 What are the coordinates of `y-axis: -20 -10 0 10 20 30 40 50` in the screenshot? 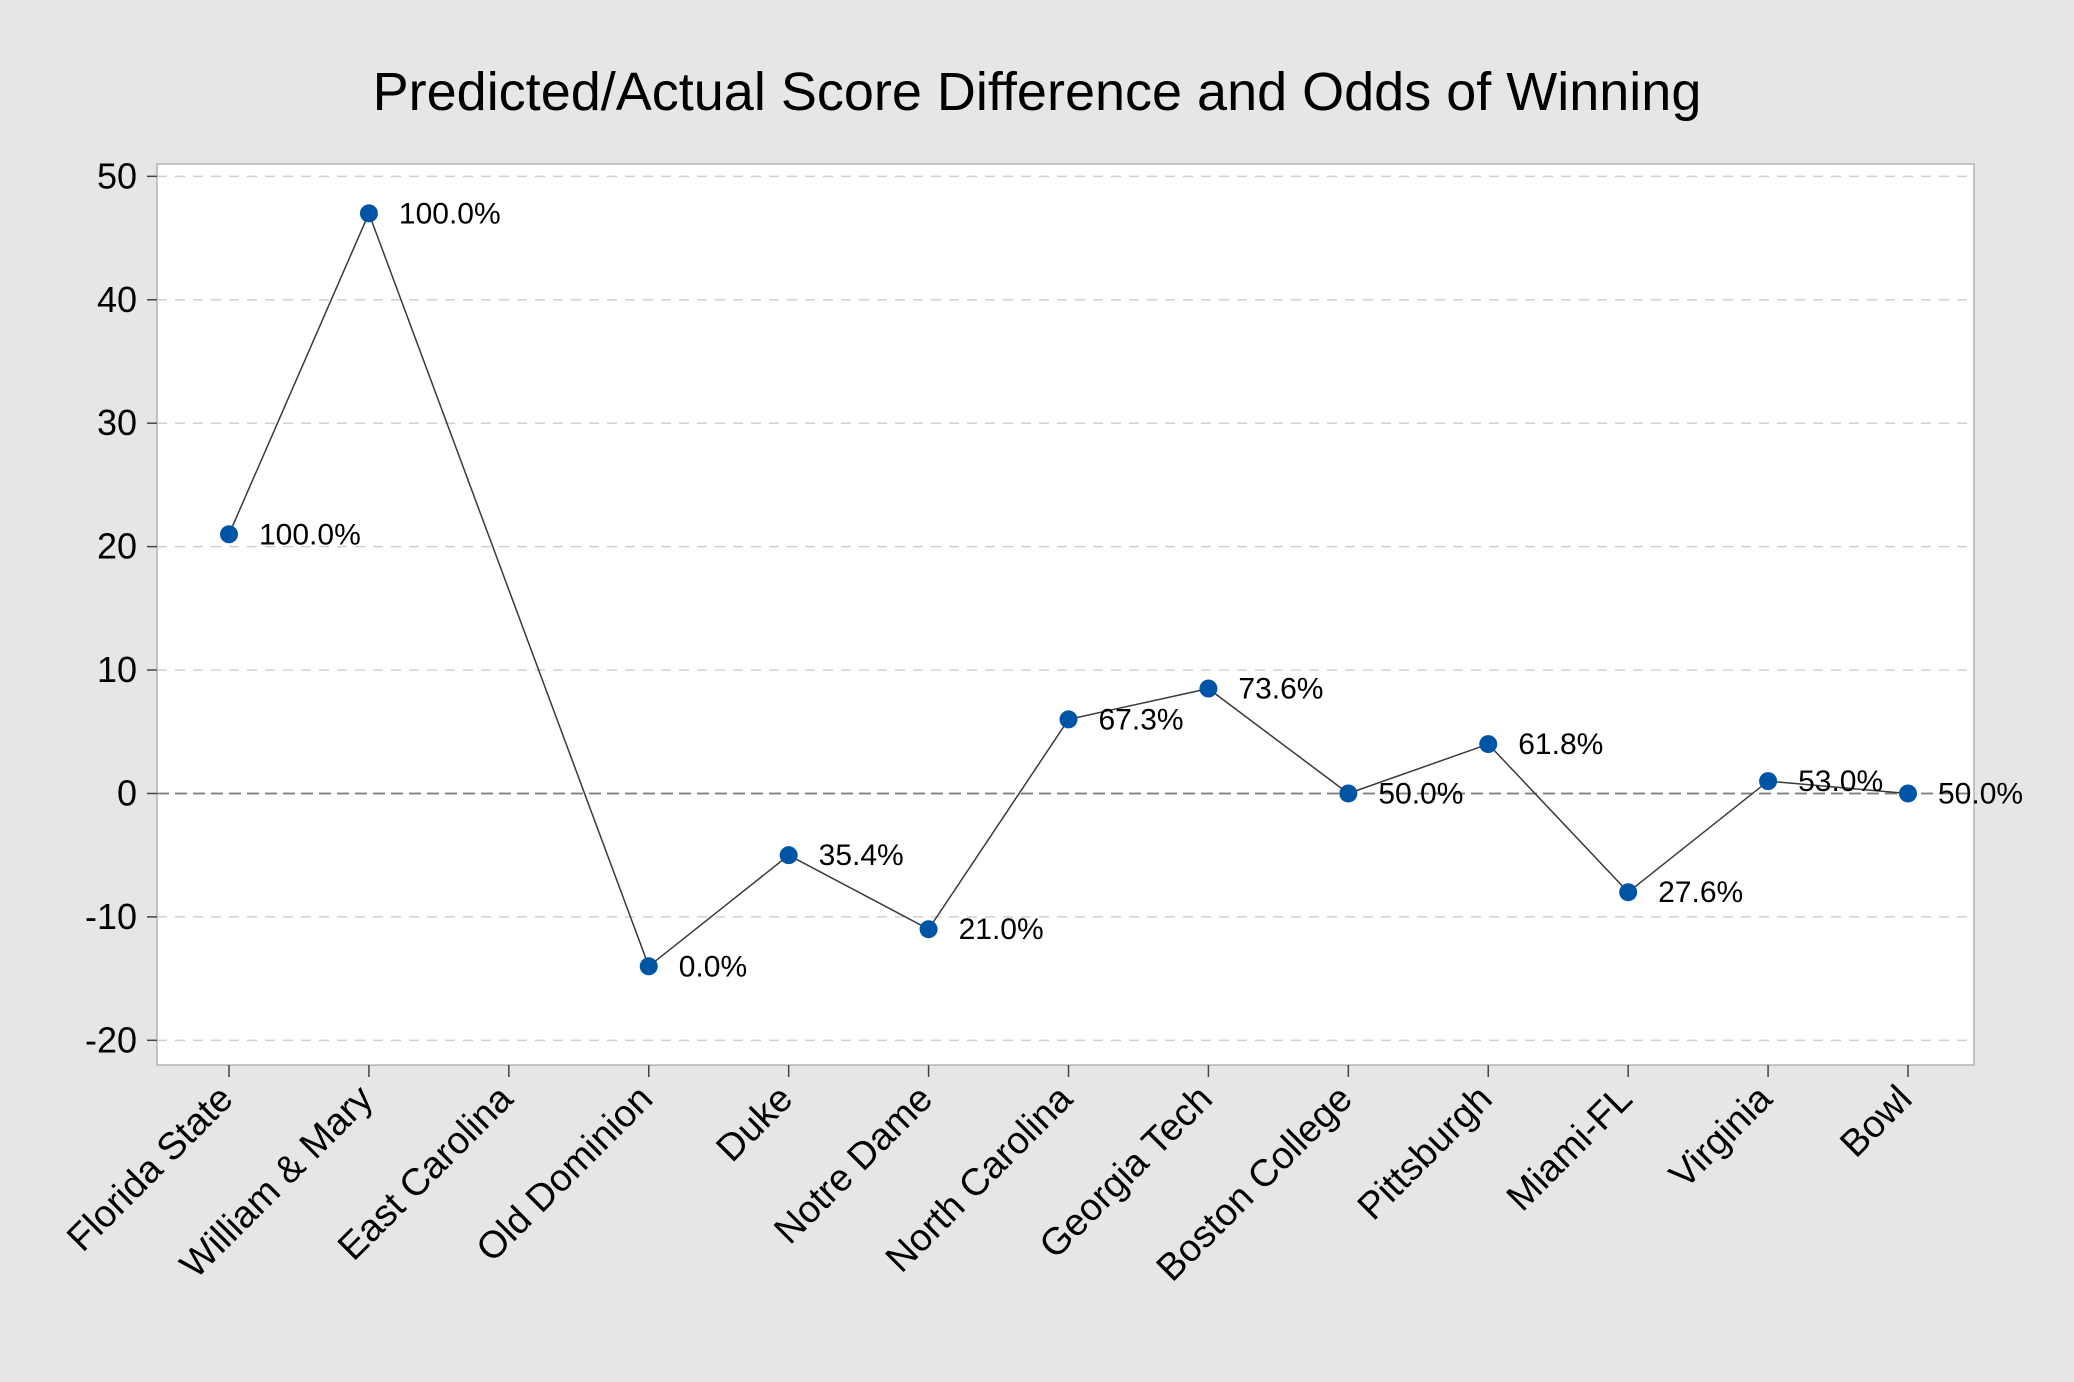 It's located at (121, 607).